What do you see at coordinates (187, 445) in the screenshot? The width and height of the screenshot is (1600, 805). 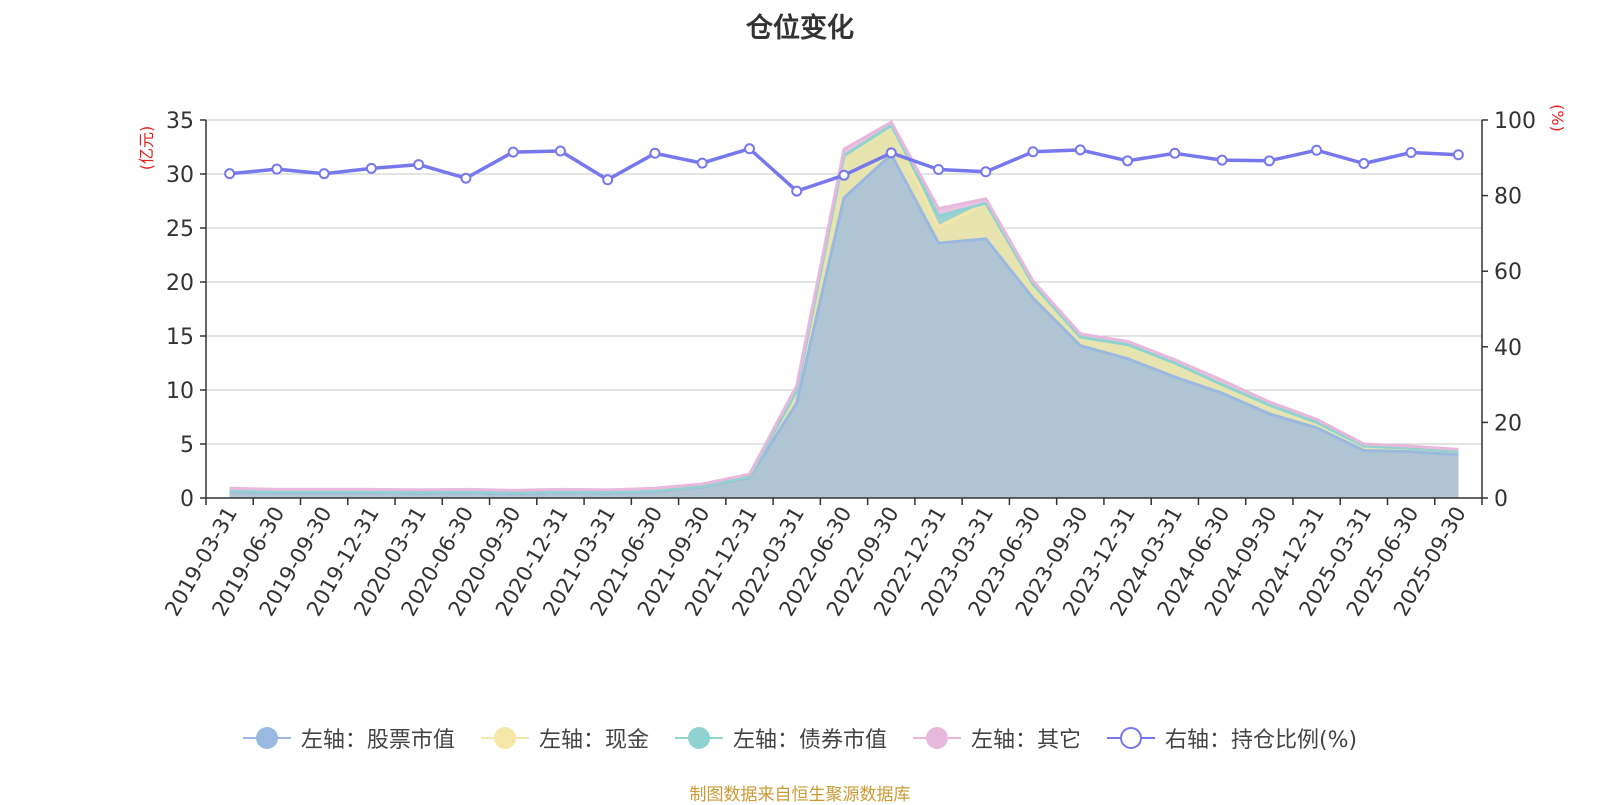 I see `left-tick-label-1: 5` at bounding box center [187, 445].